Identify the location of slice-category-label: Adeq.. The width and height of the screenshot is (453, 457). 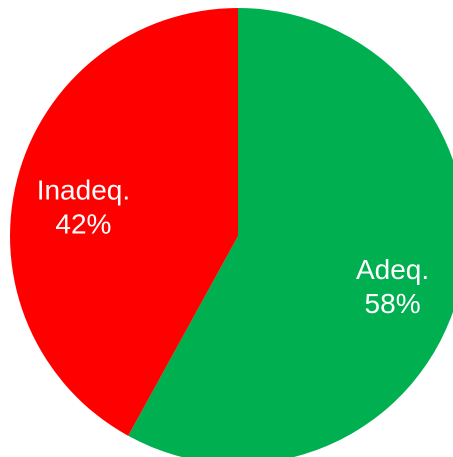
(392, 269).